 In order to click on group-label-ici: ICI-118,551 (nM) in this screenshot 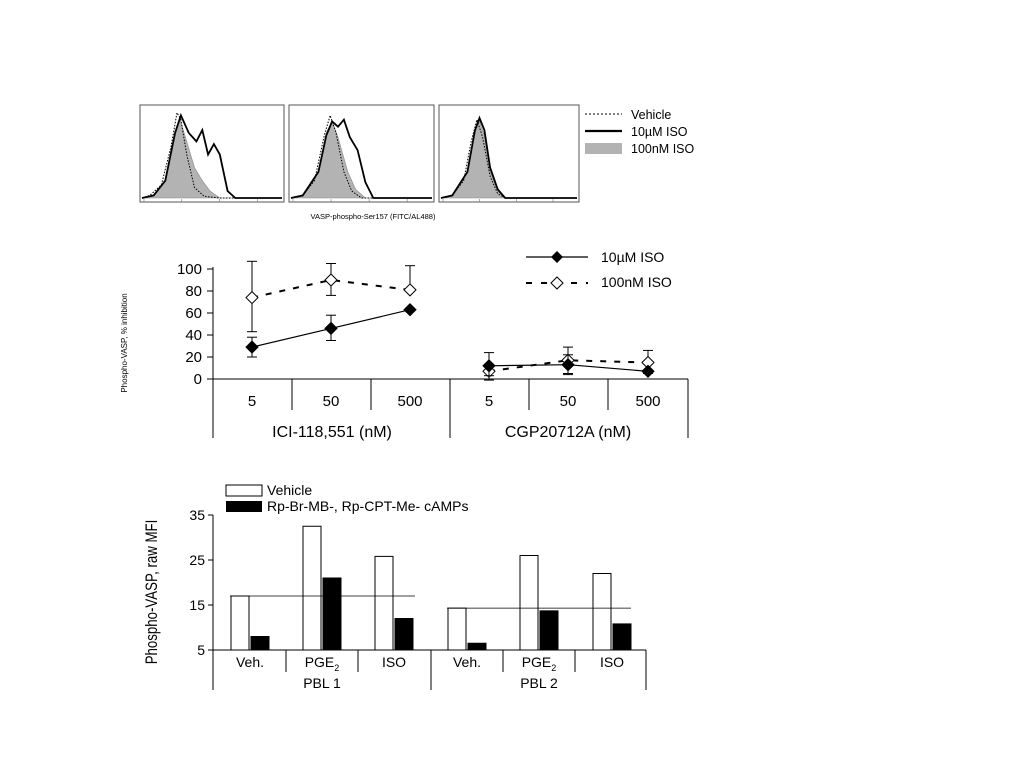, I will do `click(332, 432)`.